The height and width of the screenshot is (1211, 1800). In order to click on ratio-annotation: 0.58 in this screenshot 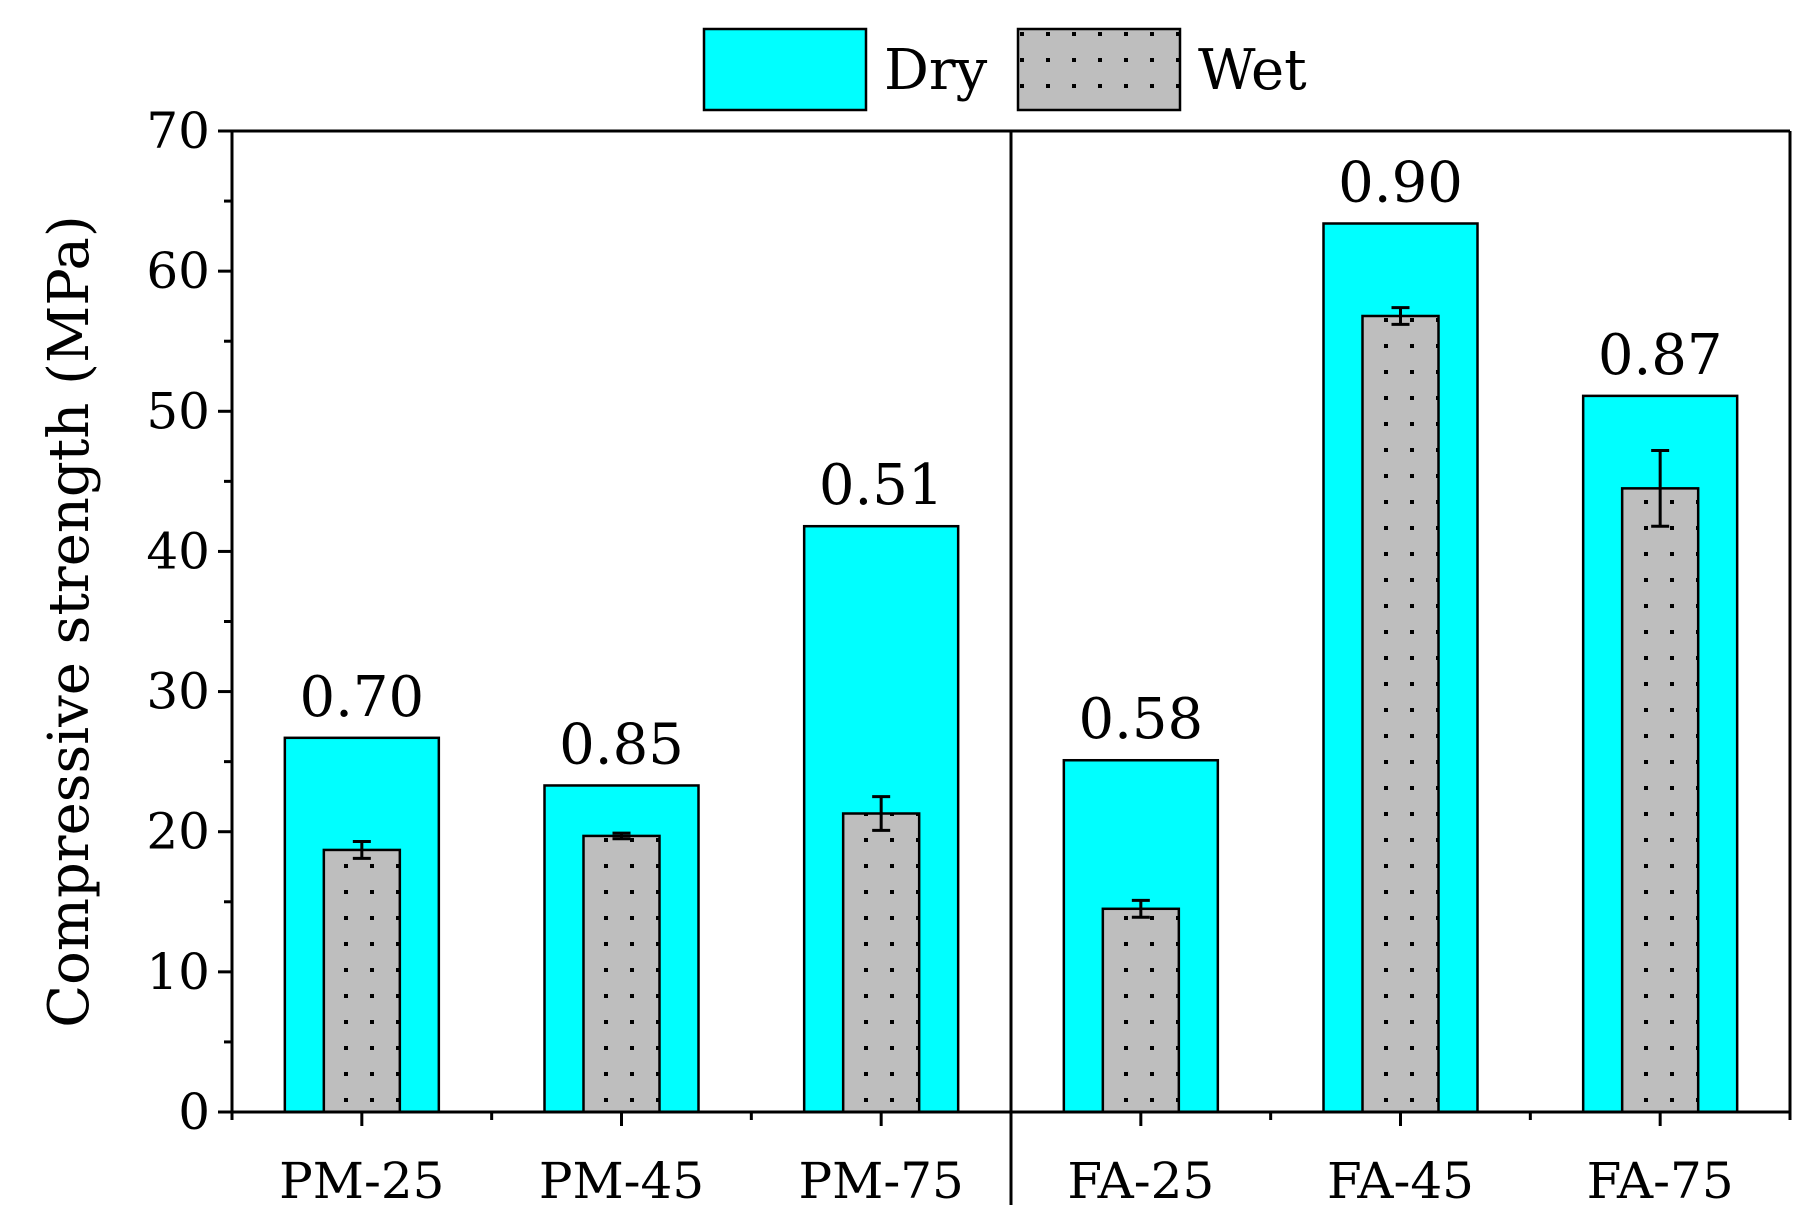, I will do `click(1140, 719)`.